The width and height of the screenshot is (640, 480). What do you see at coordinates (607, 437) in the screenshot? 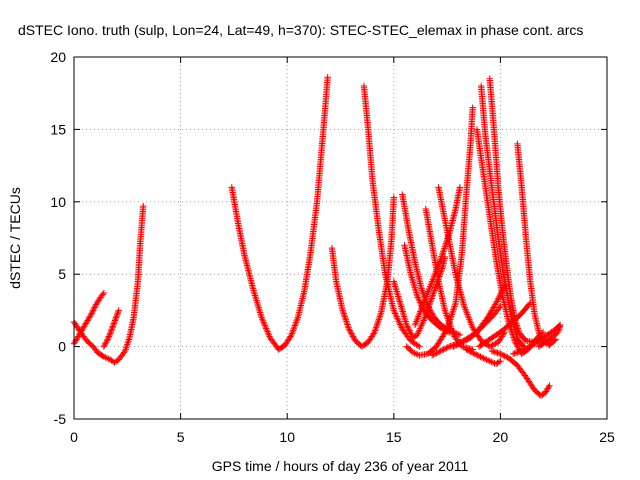
I see `x-tick-label: 25` at bounding box center [607, 437].